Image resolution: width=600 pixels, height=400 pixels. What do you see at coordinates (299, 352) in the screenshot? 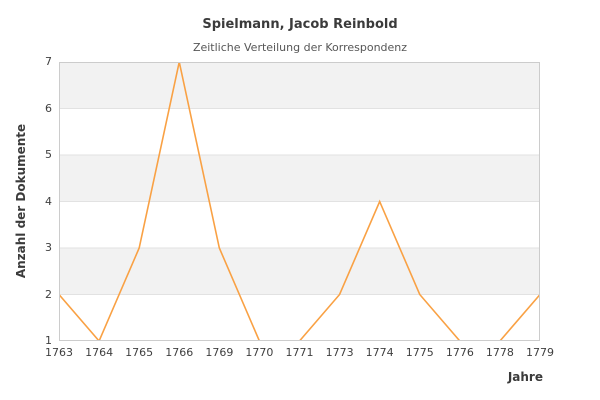
I see `x-tick-label: 1771` at bounding box center [299, 352].